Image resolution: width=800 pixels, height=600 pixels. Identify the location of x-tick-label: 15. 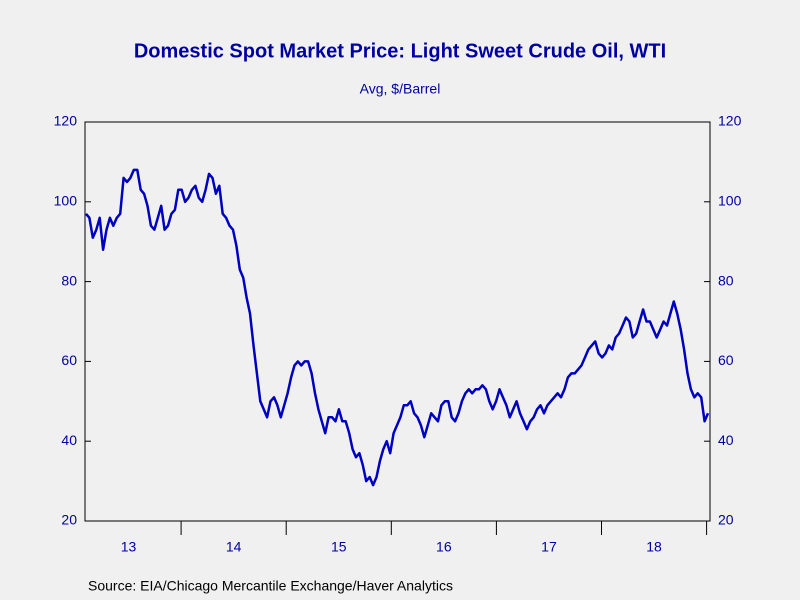
(339, 547).